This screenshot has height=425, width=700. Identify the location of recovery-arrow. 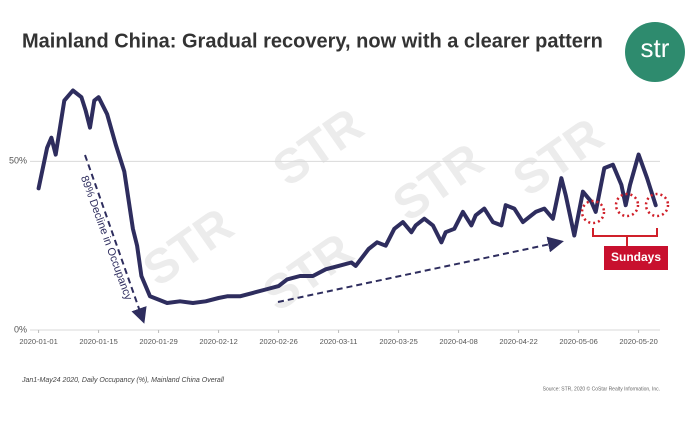
(420, 269).